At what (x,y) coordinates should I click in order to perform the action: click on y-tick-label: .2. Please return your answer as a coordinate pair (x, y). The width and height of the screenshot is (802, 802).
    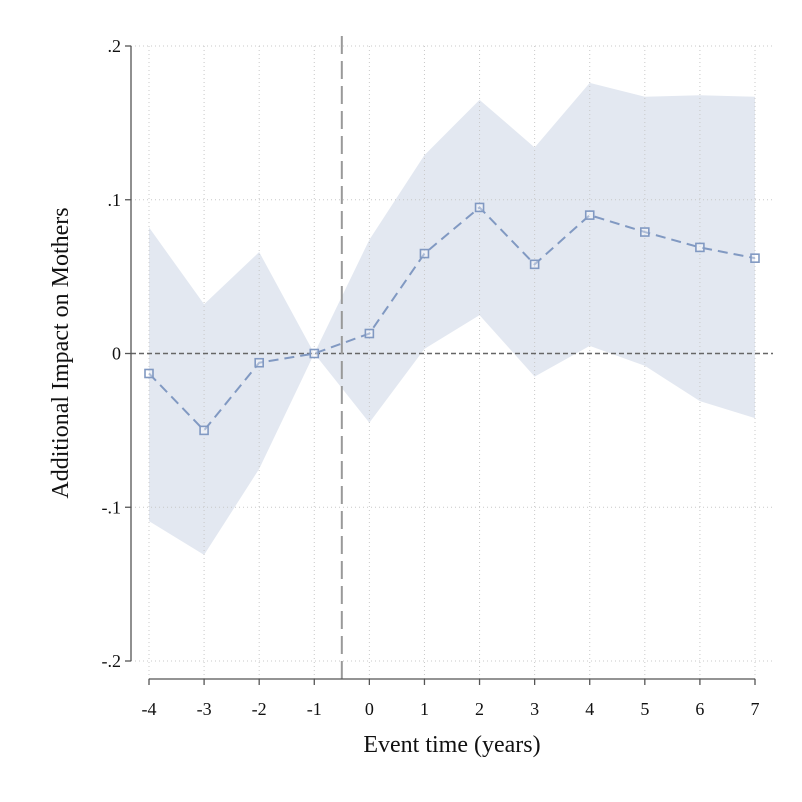
    Looking at the image, I should click on (115, 46).